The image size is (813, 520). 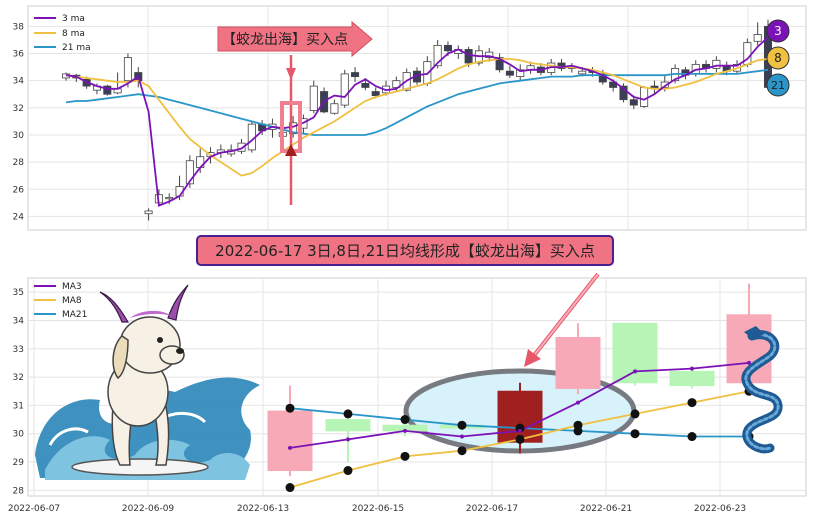 What do you see at coordinates (148, 509) in the screenshot?
I see `bottom-xtick-2022-06-09: 2022-06-09` at bounding box center [148, 509].